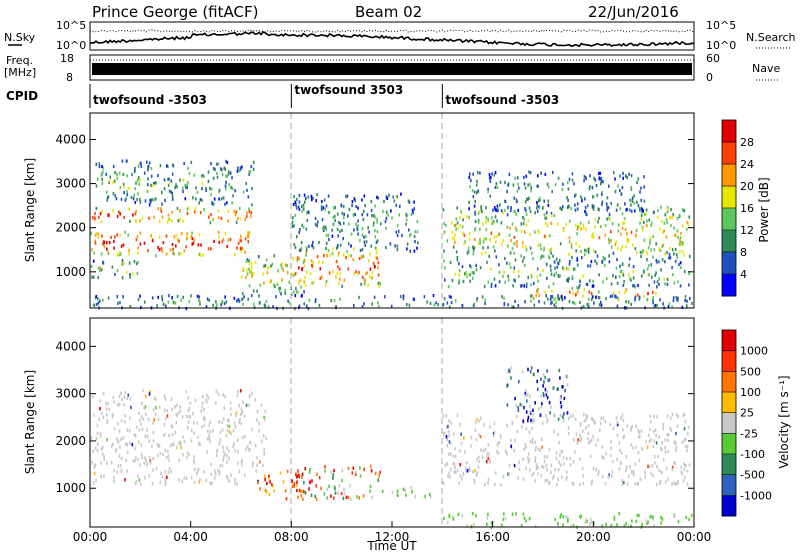  What do you see at coordinates (20, 37) in the screenshot?
I see `nsky-label: N.Sky` at bounding box center [20, 37].